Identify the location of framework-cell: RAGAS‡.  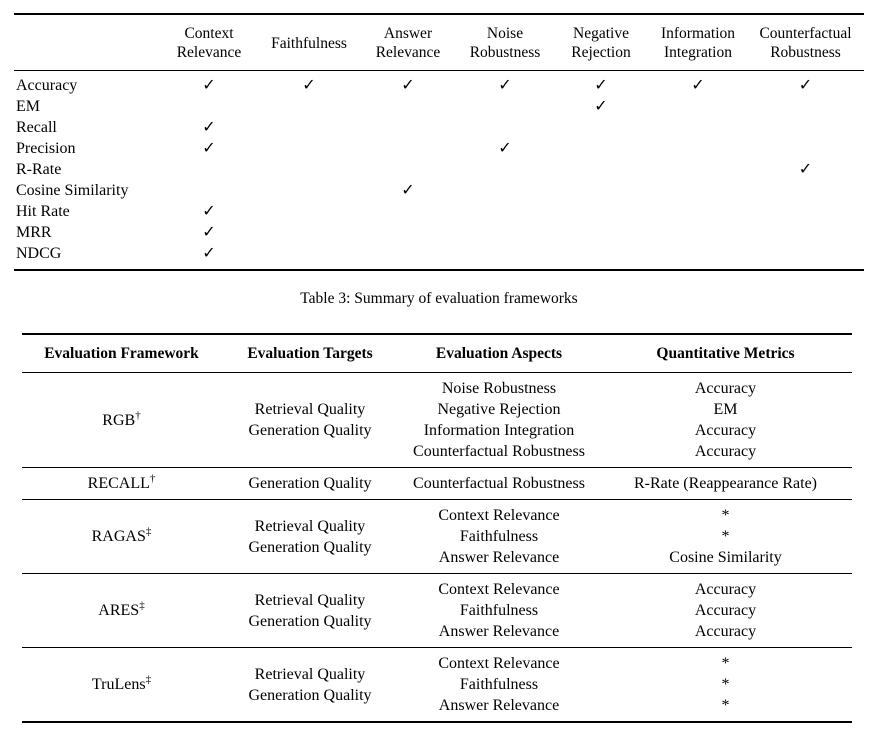
(121, 536).